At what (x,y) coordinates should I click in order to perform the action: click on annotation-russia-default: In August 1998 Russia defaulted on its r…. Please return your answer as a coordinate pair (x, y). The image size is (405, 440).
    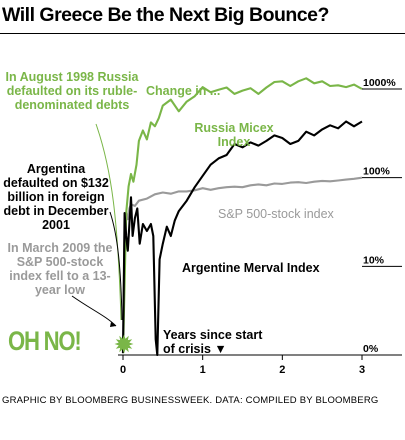
    Looking at the image, I should click on (72, 91).